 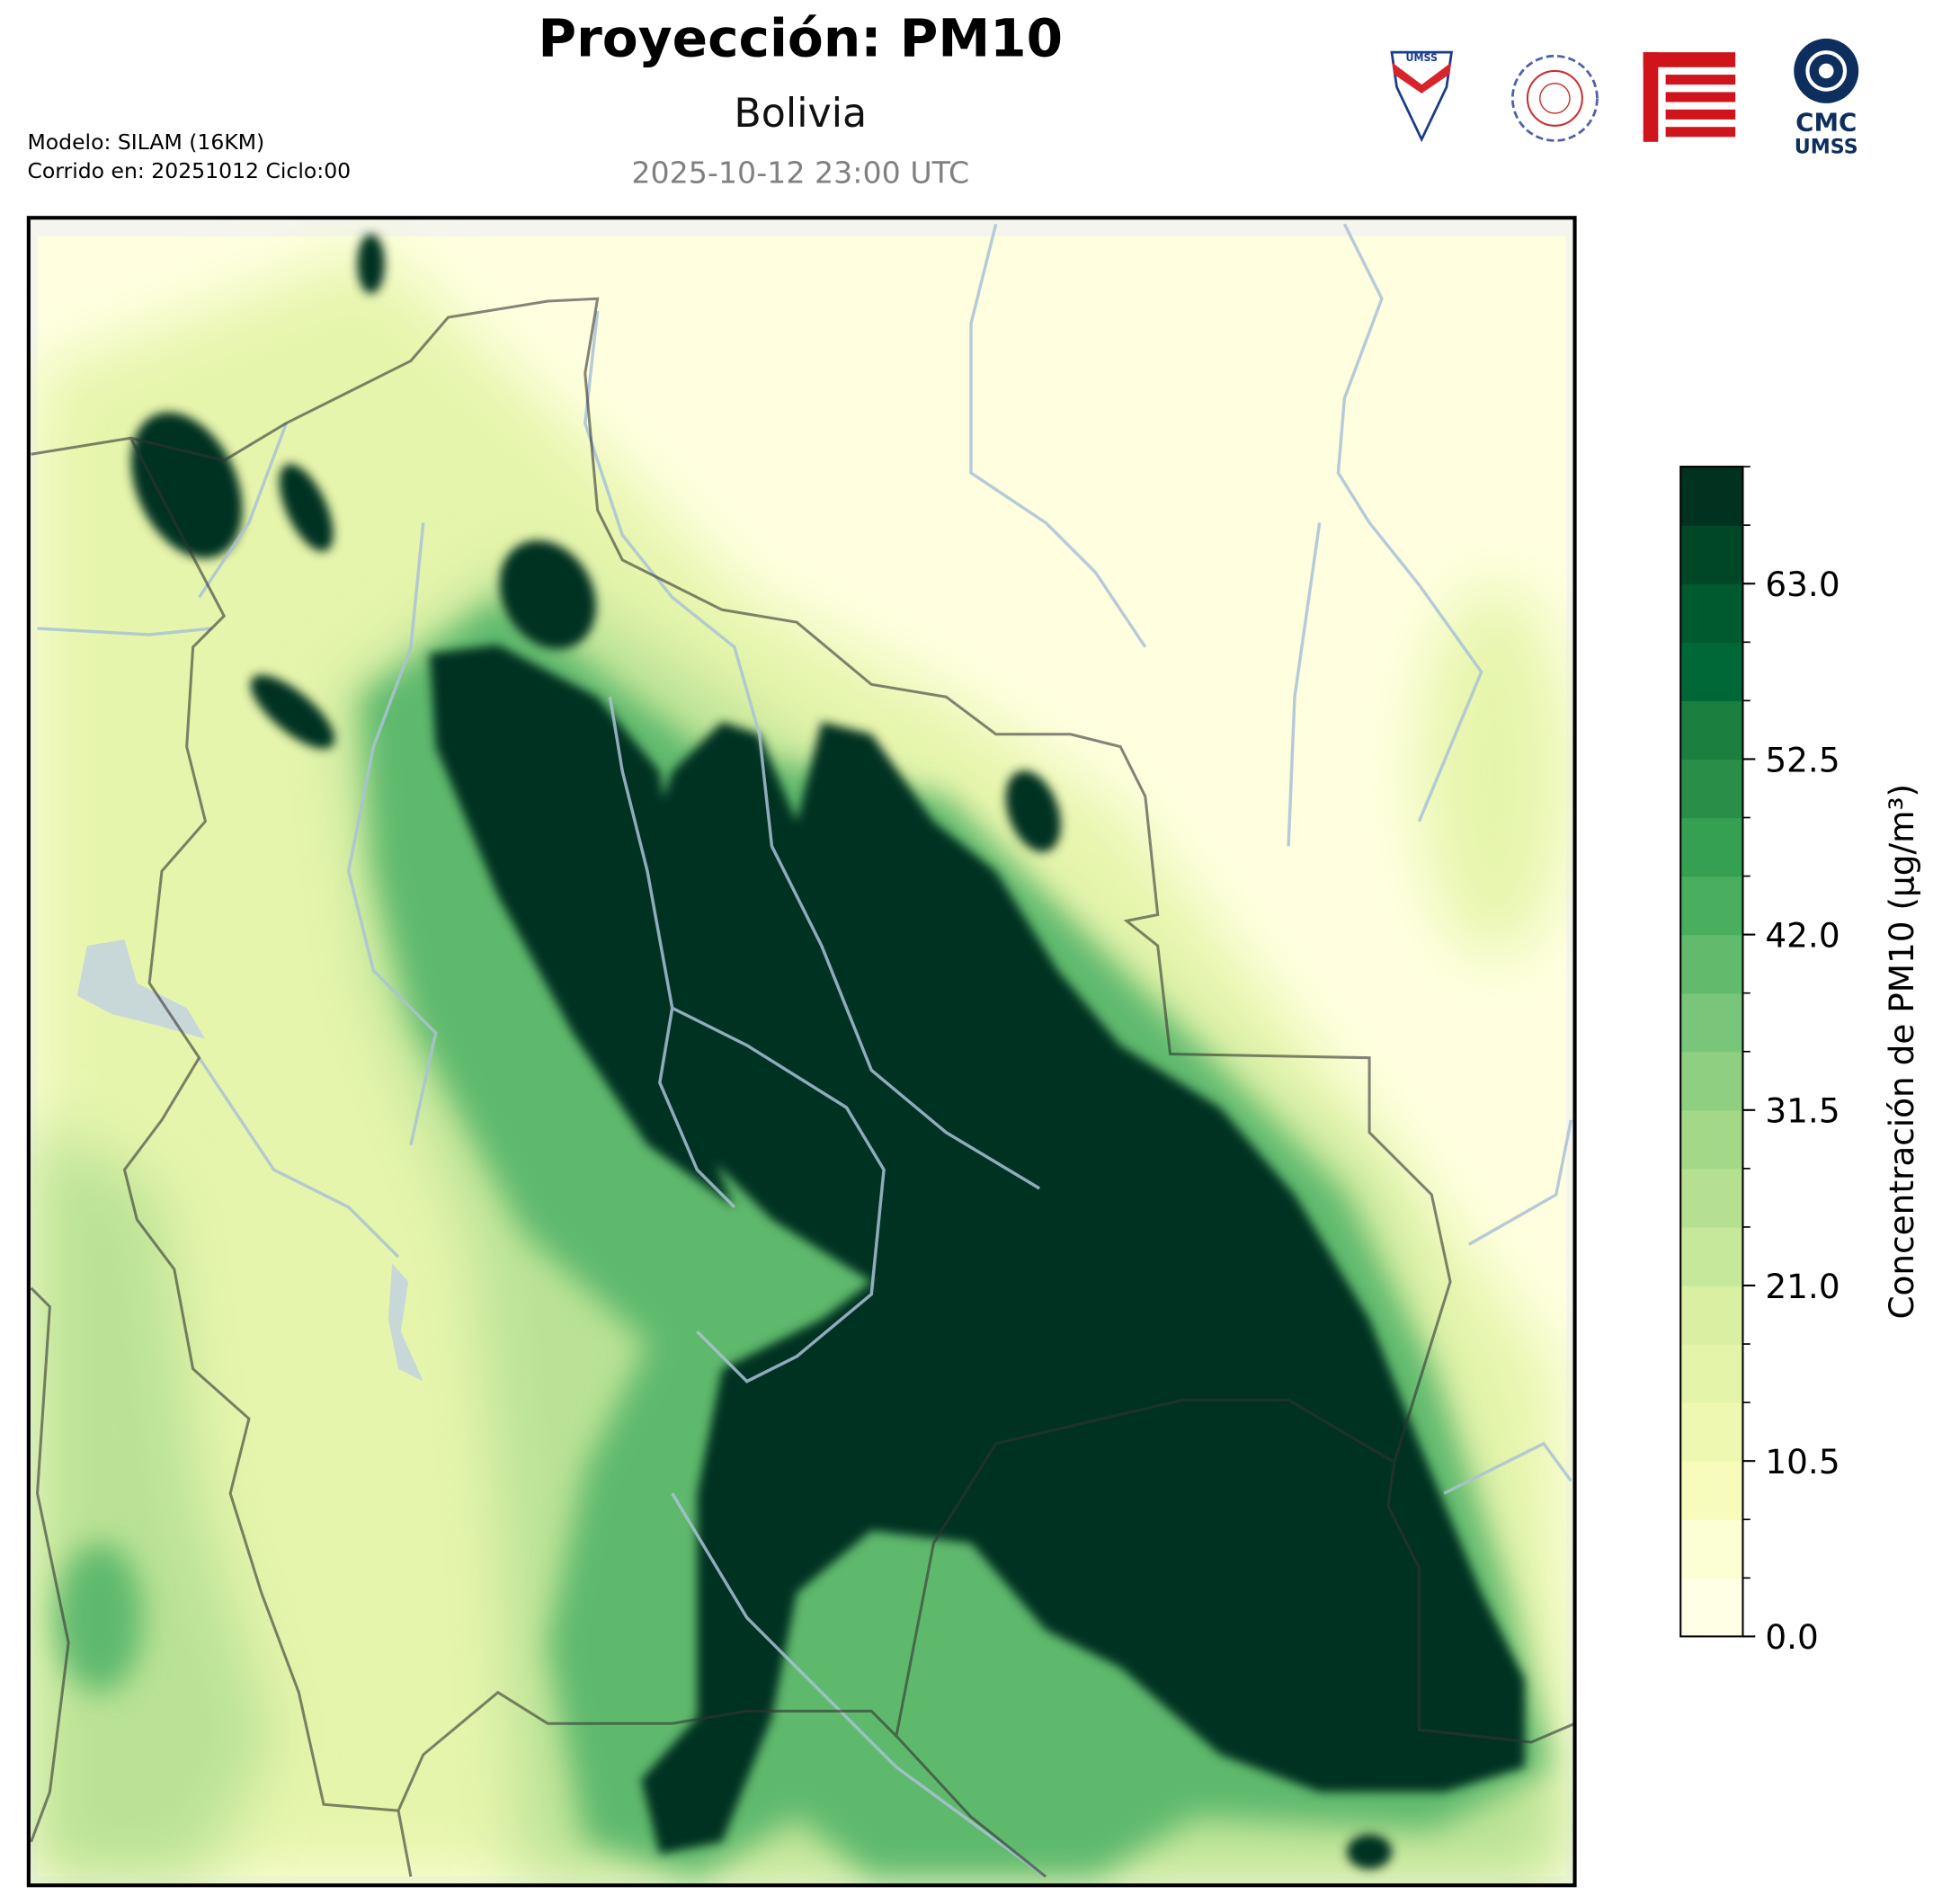 What do you see at coordinates (1554, 98) in the screenshot?
I see `logo-physics` at bounding box center [1554, 98].